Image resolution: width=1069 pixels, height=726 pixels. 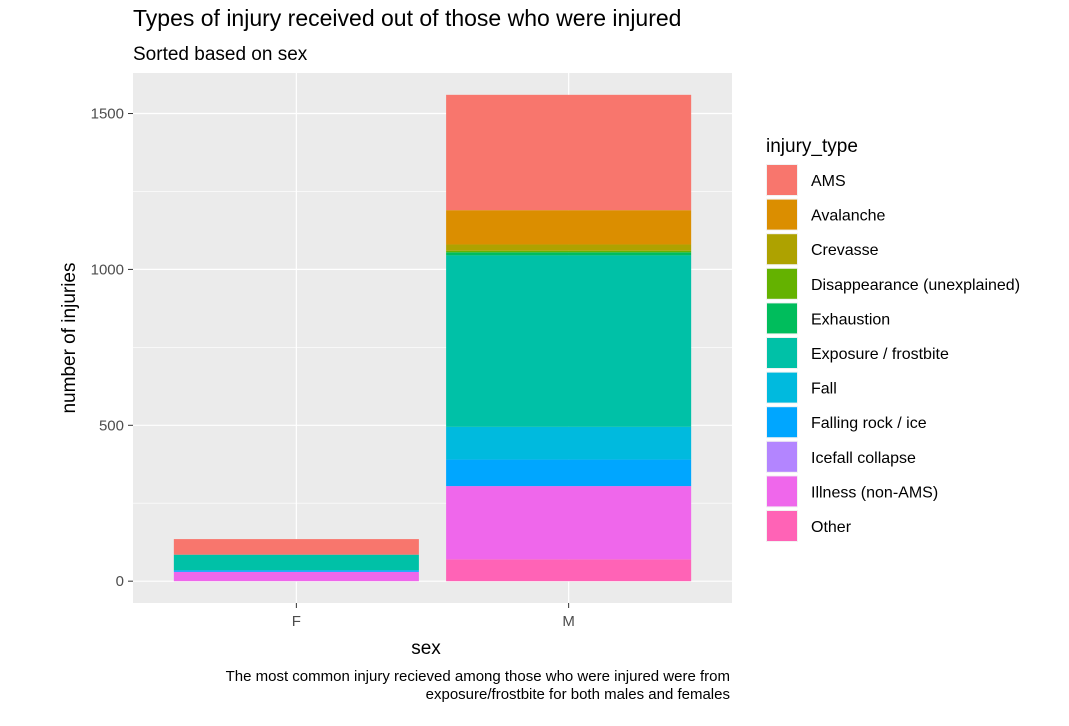 What do you see at coordinates (880, 354) in the screenshot?
I see `legend-label: Exposure / frostbite` at bounding box center [880, 354].